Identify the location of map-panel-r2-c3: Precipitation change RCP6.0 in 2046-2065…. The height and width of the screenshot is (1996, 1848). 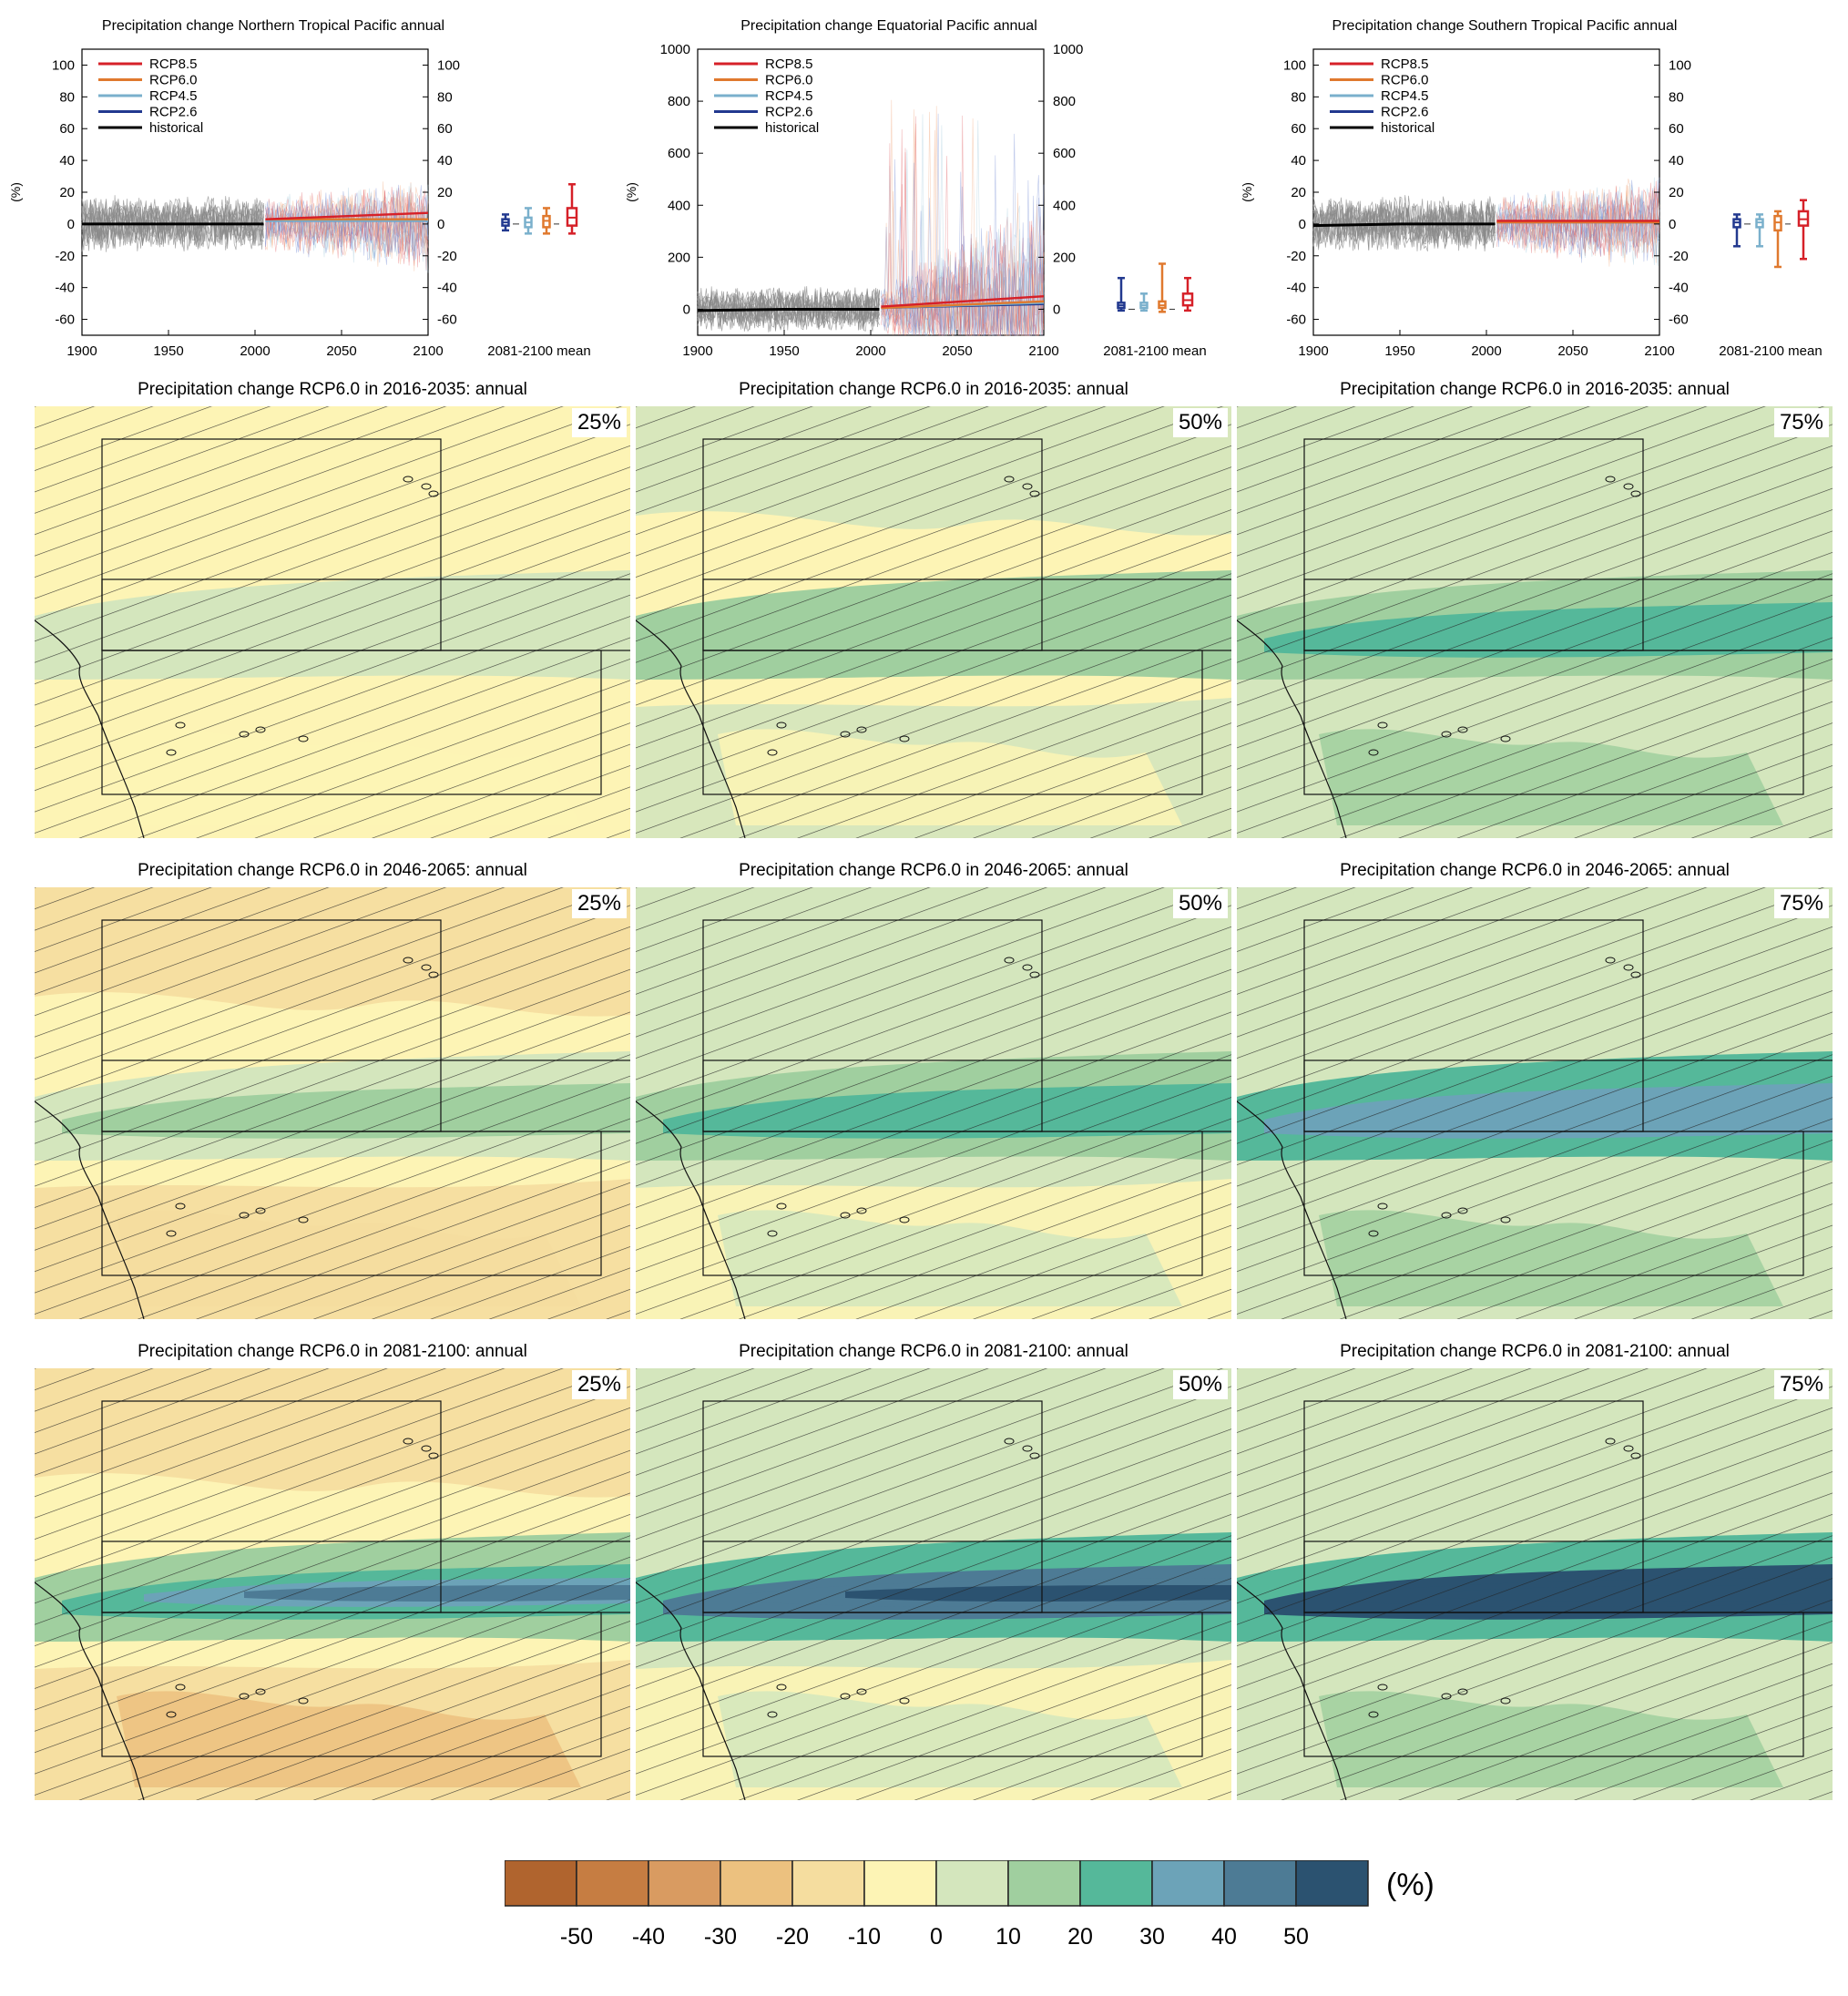
(1535, 1088).